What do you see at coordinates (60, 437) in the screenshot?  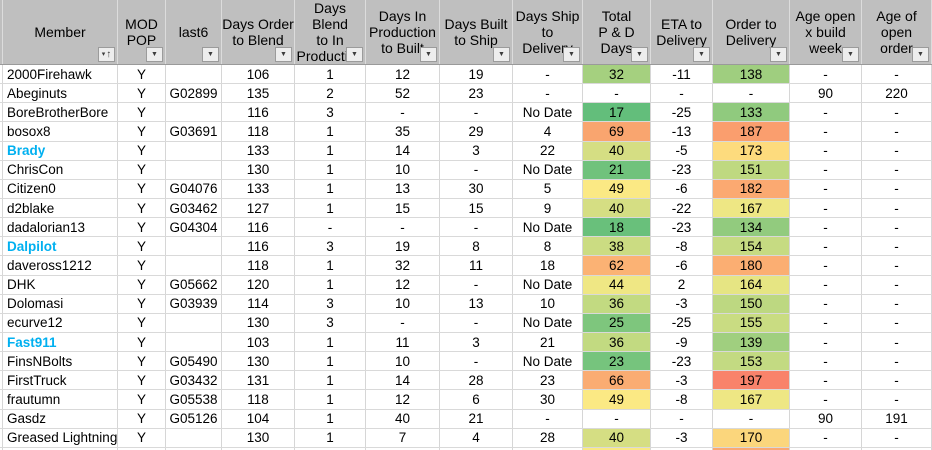 I see `cell-member: Greased Lightning` at bounding box center [60, 437].